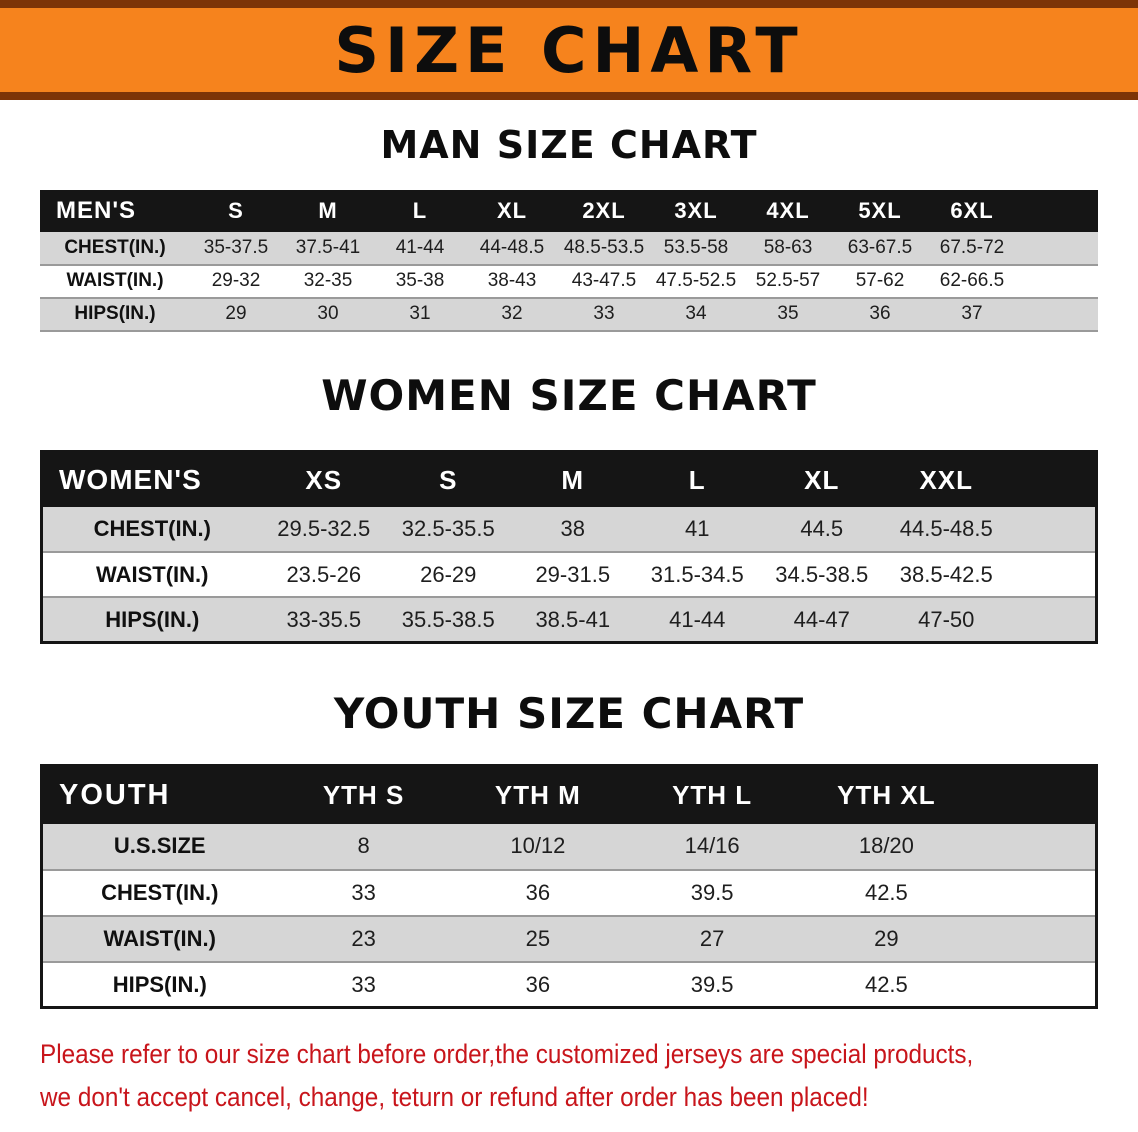 Image resolution: width=1138 pixels, height=1132 pixels. Describe the element at coordinates (696, 248) in the screenshot. I see `size-value-cell: 53.5-58` at that location.